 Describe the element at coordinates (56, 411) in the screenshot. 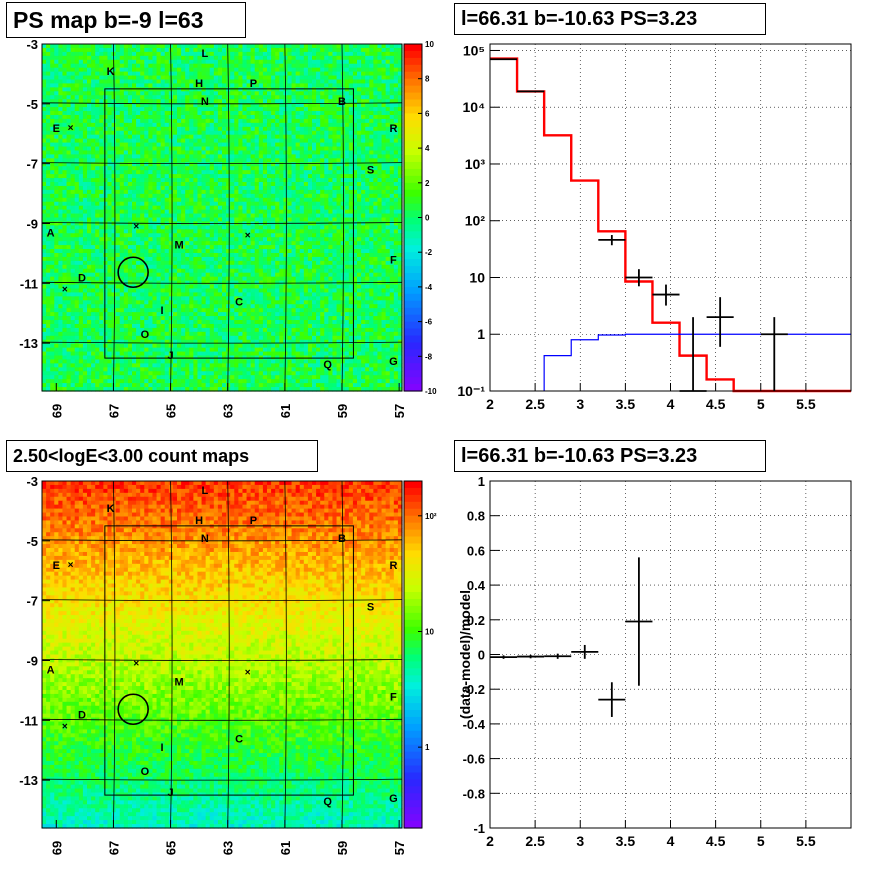

I see `ps-x-tick-label: 69` at that location.